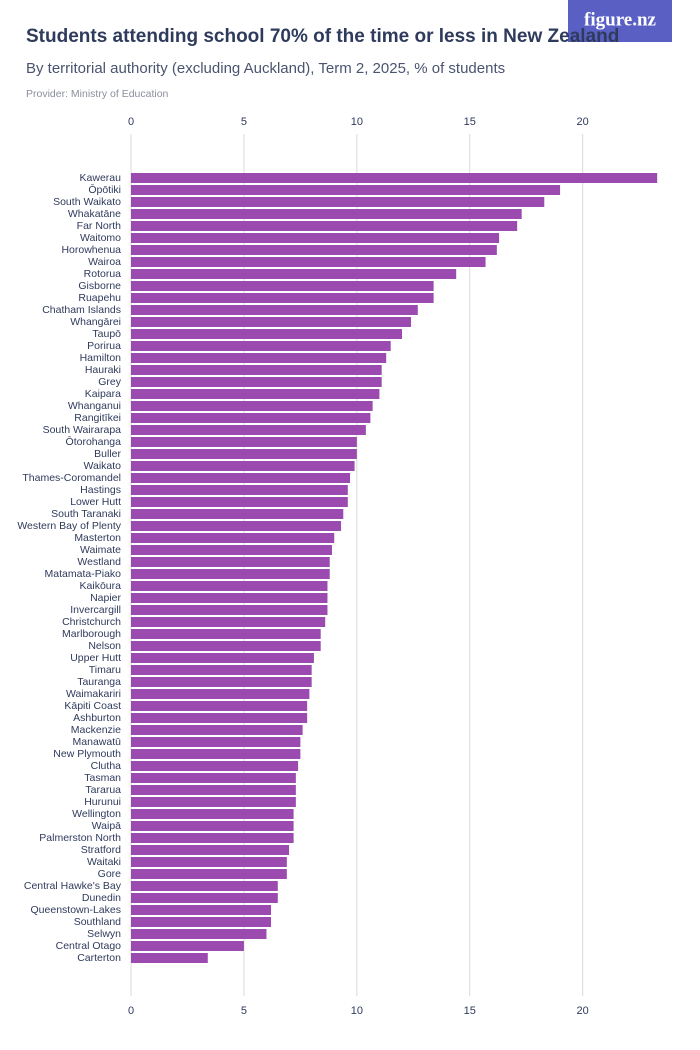  Describe the element at coordinates (101, 178) in the screenshot. I see `y-tick-label: Kawerau` at that location.